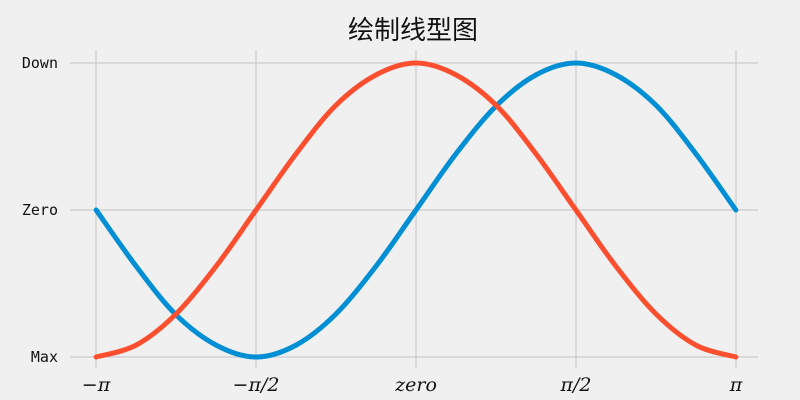  I want to click on y-tick-label: Max, so click(44, 357).